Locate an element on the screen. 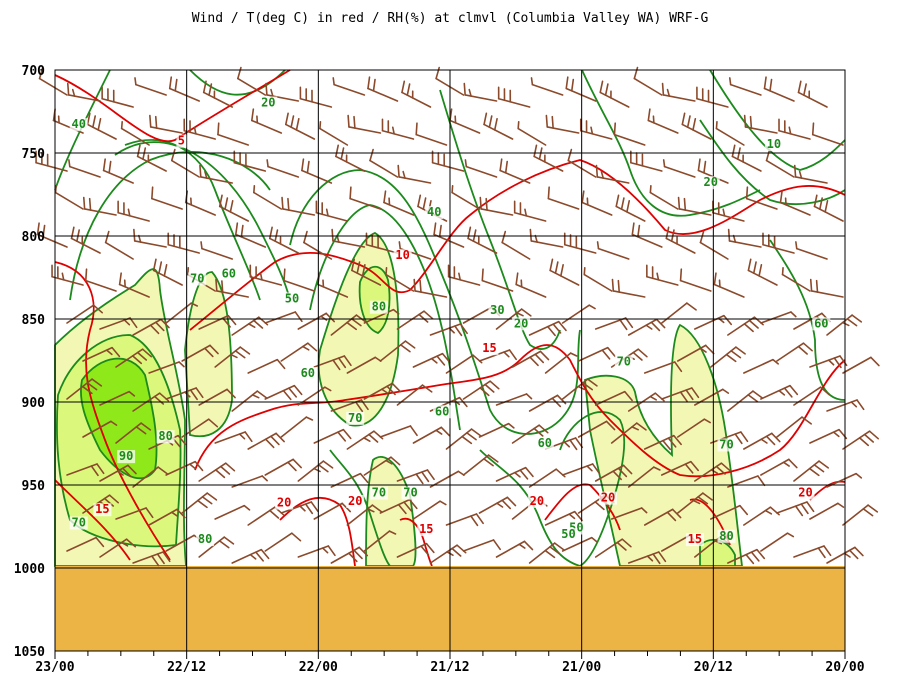  rh-contour-loop-right is located at coordinates (592, 489).